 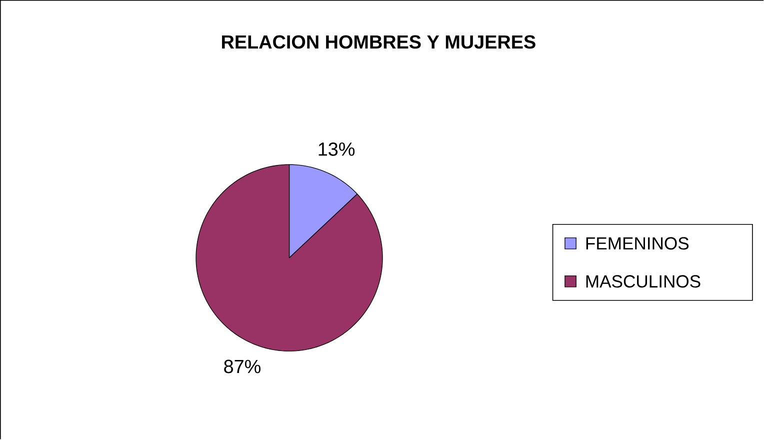 I want to click on data-label: 13%, so click(x=336, y=149).